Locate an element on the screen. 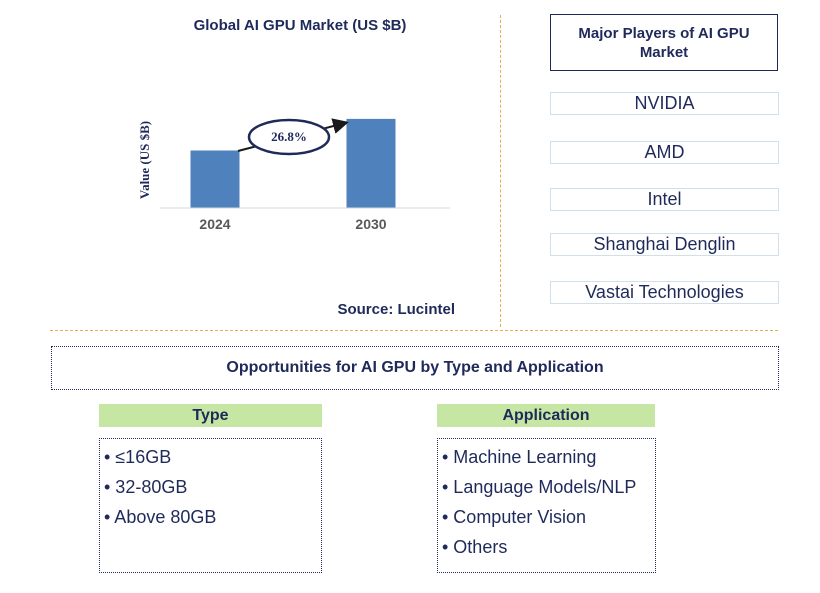 This screenshot has height=593, width=820. growth-label: 26.8% is located at coordinates (289, 136).